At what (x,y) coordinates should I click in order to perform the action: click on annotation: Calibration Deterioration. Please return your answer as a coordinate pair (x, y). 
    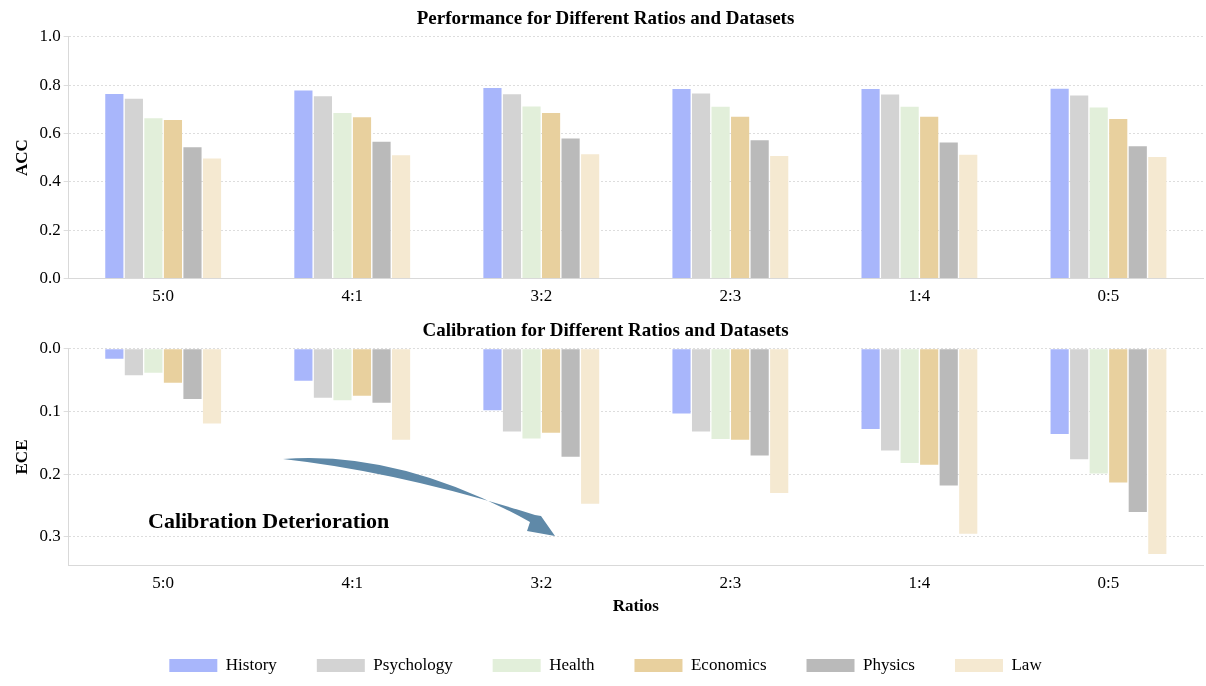
    Looking at the image, I should click on (269, 521).